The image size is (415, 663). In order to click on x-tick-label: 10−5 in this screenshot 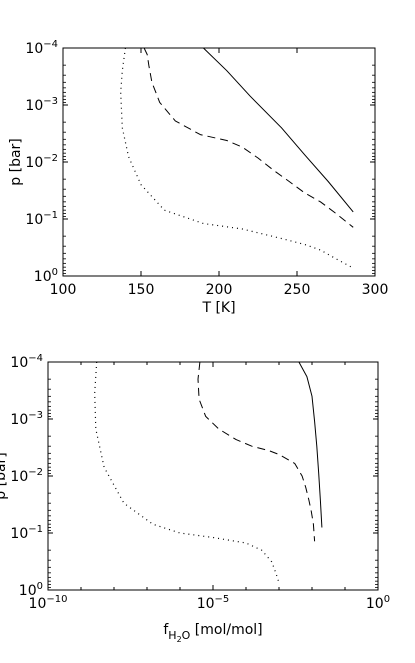, I will do `click(213, 603)`.